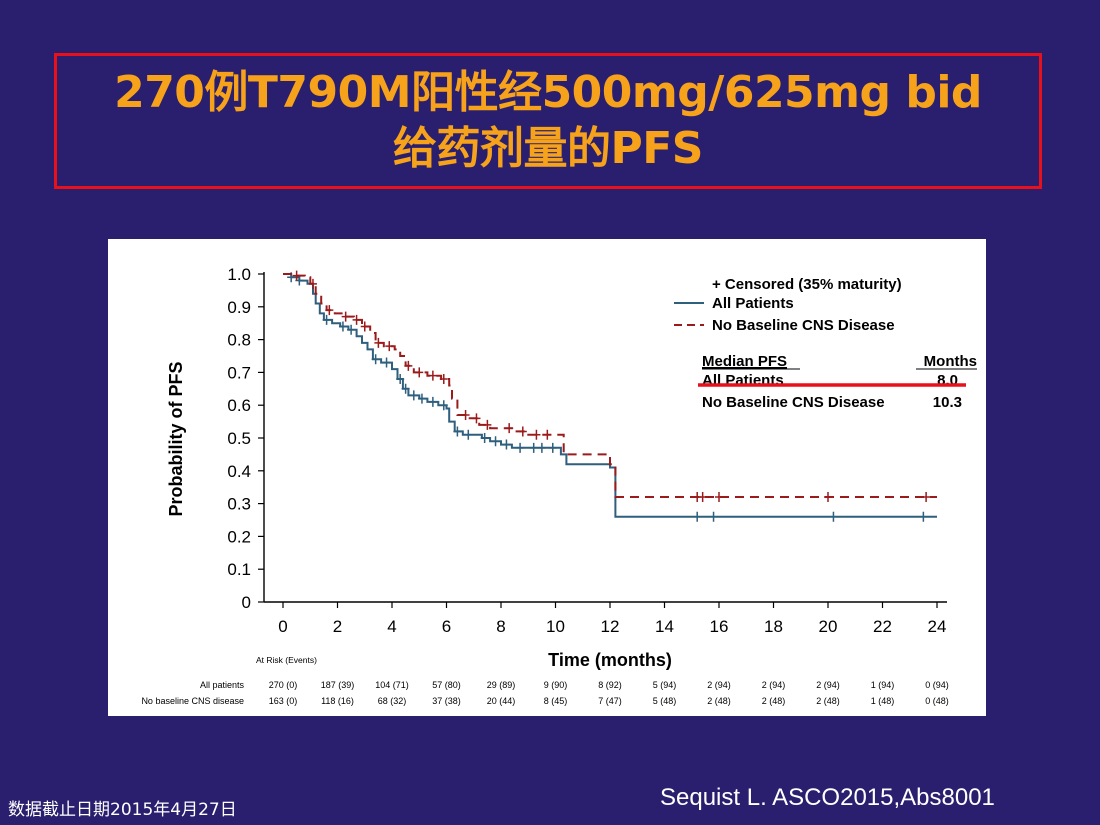 Image resolution: width=1100 pixels, height=825 pixels. Describe the element at coordinates (548, 121) in the screenshot. I see `title-frame: 270例T790M阳性经500mg/625mg bid 给药剂量的PFS` at that location.